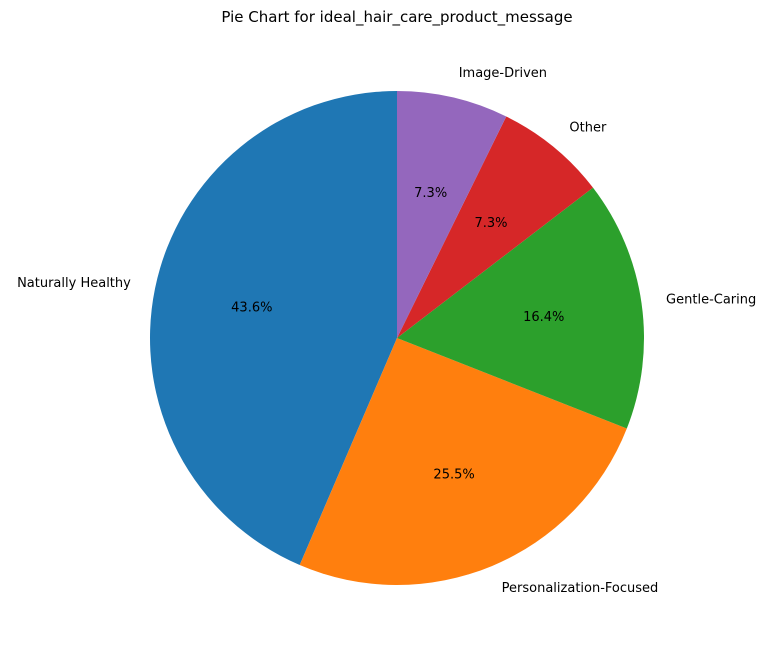 Image resolution: width=772 pixels, height=656 pixels. Describe the element at coordinates (503, 73) in the screenshot. I see `pie-category-label: Image-Driven` at that location.